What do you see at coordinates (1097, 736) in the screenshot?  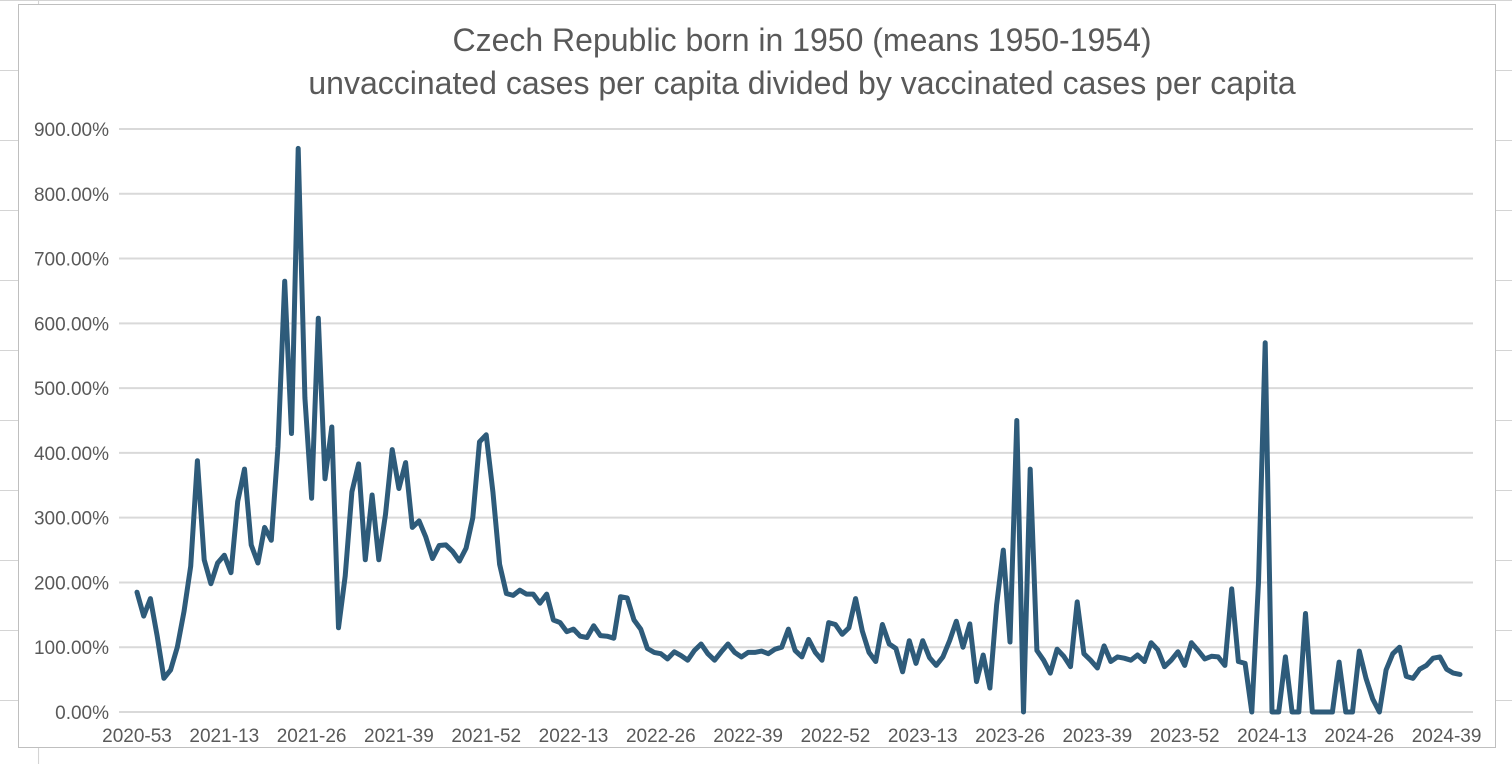 I see `x-tick-label: 2023-39` at bounding box center [1097, 736].